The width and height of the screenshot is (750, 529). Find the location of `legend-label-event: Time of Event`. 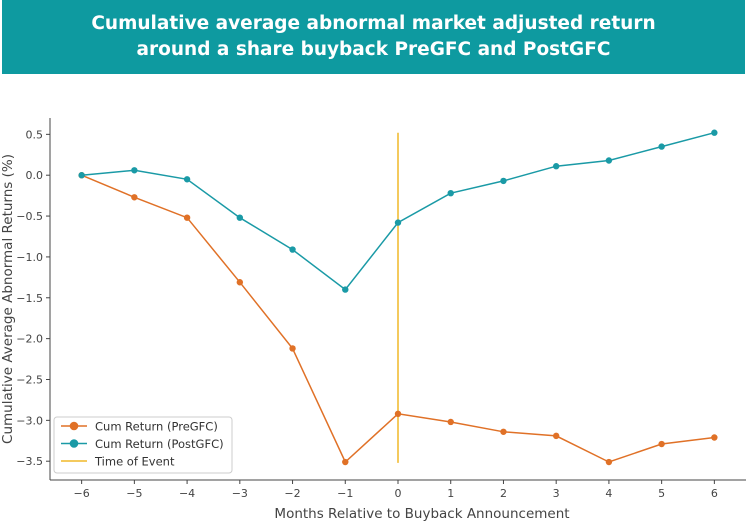

legend-label-event: Time of Event is located at coordinates (134, 462).